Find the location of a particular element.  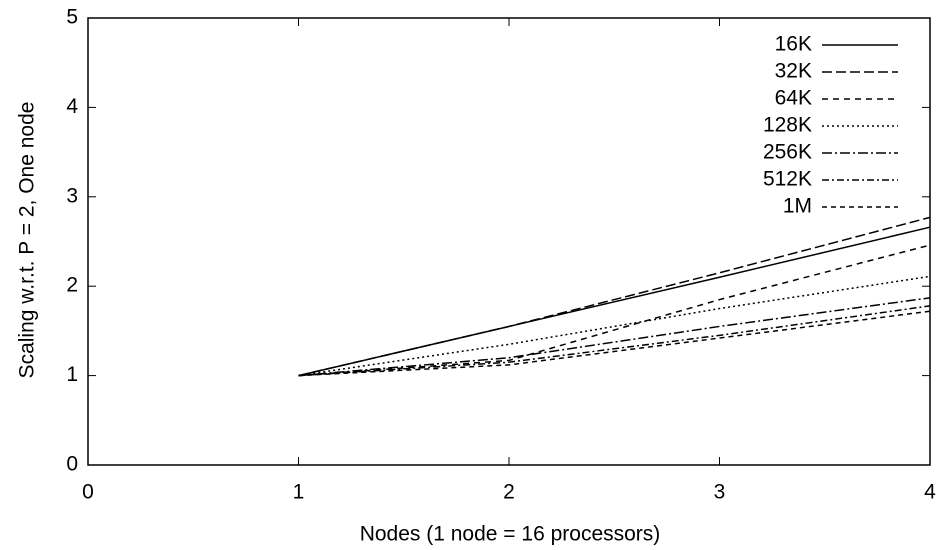

x-tick-label: 1 is located at coordinates (299, 492).